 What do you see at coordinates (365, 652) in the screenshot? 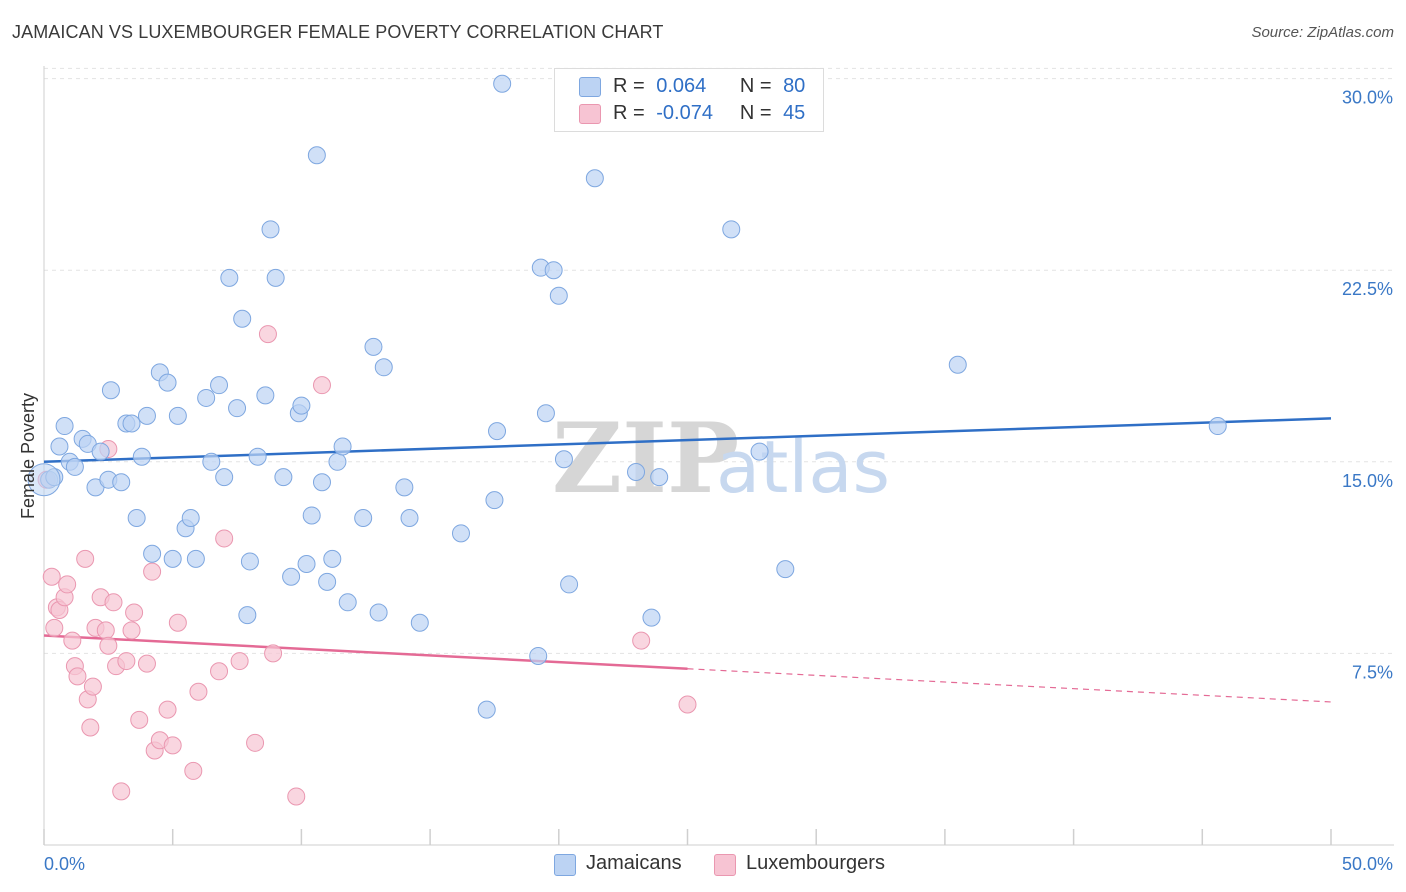
I see `luxembourger-trend-line` at bounding box center [365, 652].